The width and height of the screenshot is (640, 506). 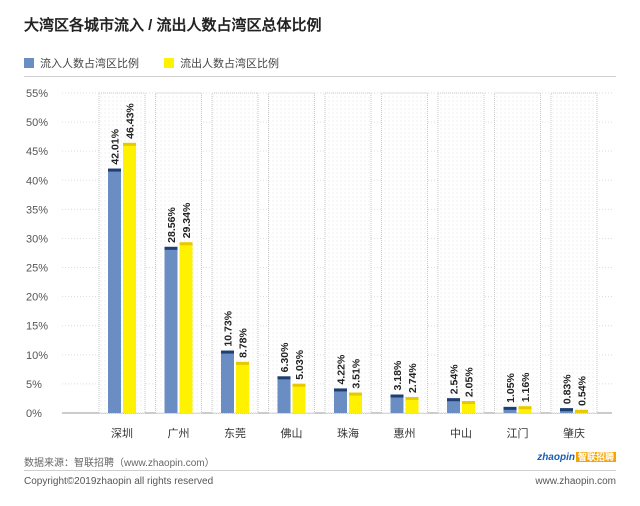 I want to click on data-label-inflow: 6.30%, so click(x=285, y=357).